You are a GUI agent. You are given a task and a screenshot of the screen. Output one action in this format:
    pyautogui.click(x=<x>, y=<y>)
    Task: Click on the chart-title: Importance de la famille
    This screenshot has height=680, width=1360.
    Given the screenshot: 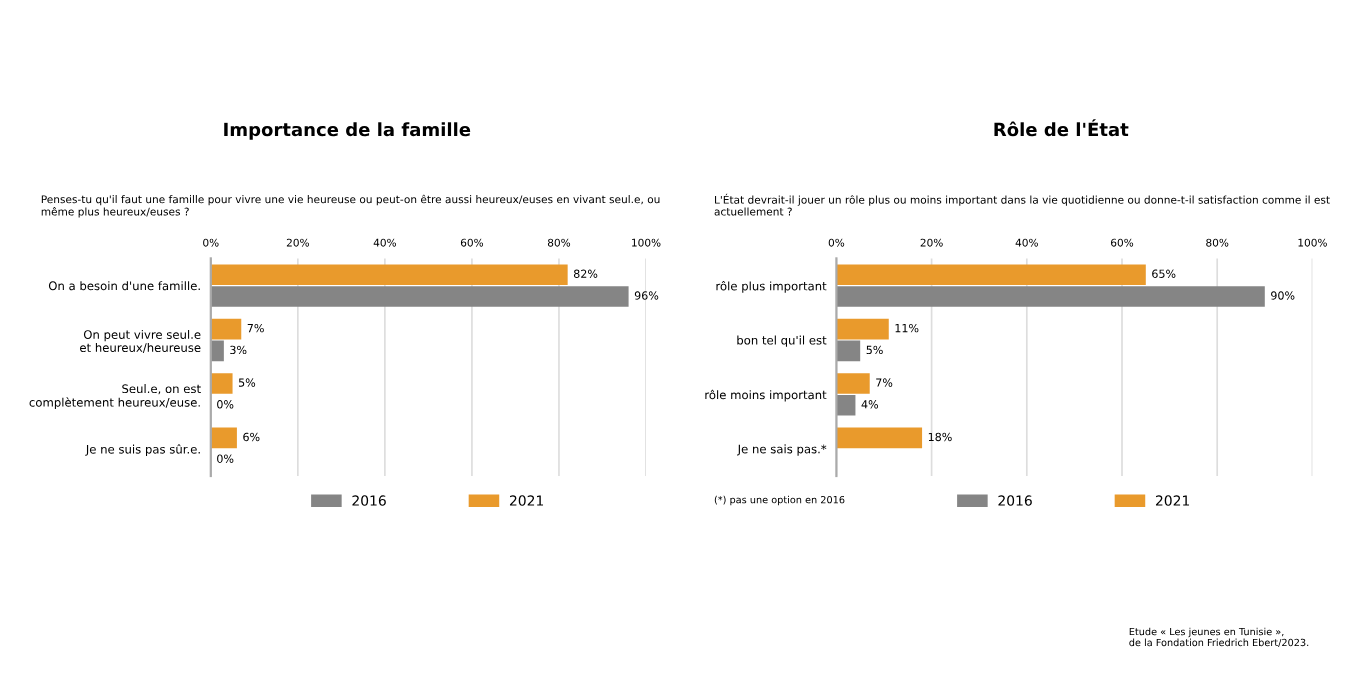 What is the action you would take?
    pyautogui.click(x=347, y=131)
    